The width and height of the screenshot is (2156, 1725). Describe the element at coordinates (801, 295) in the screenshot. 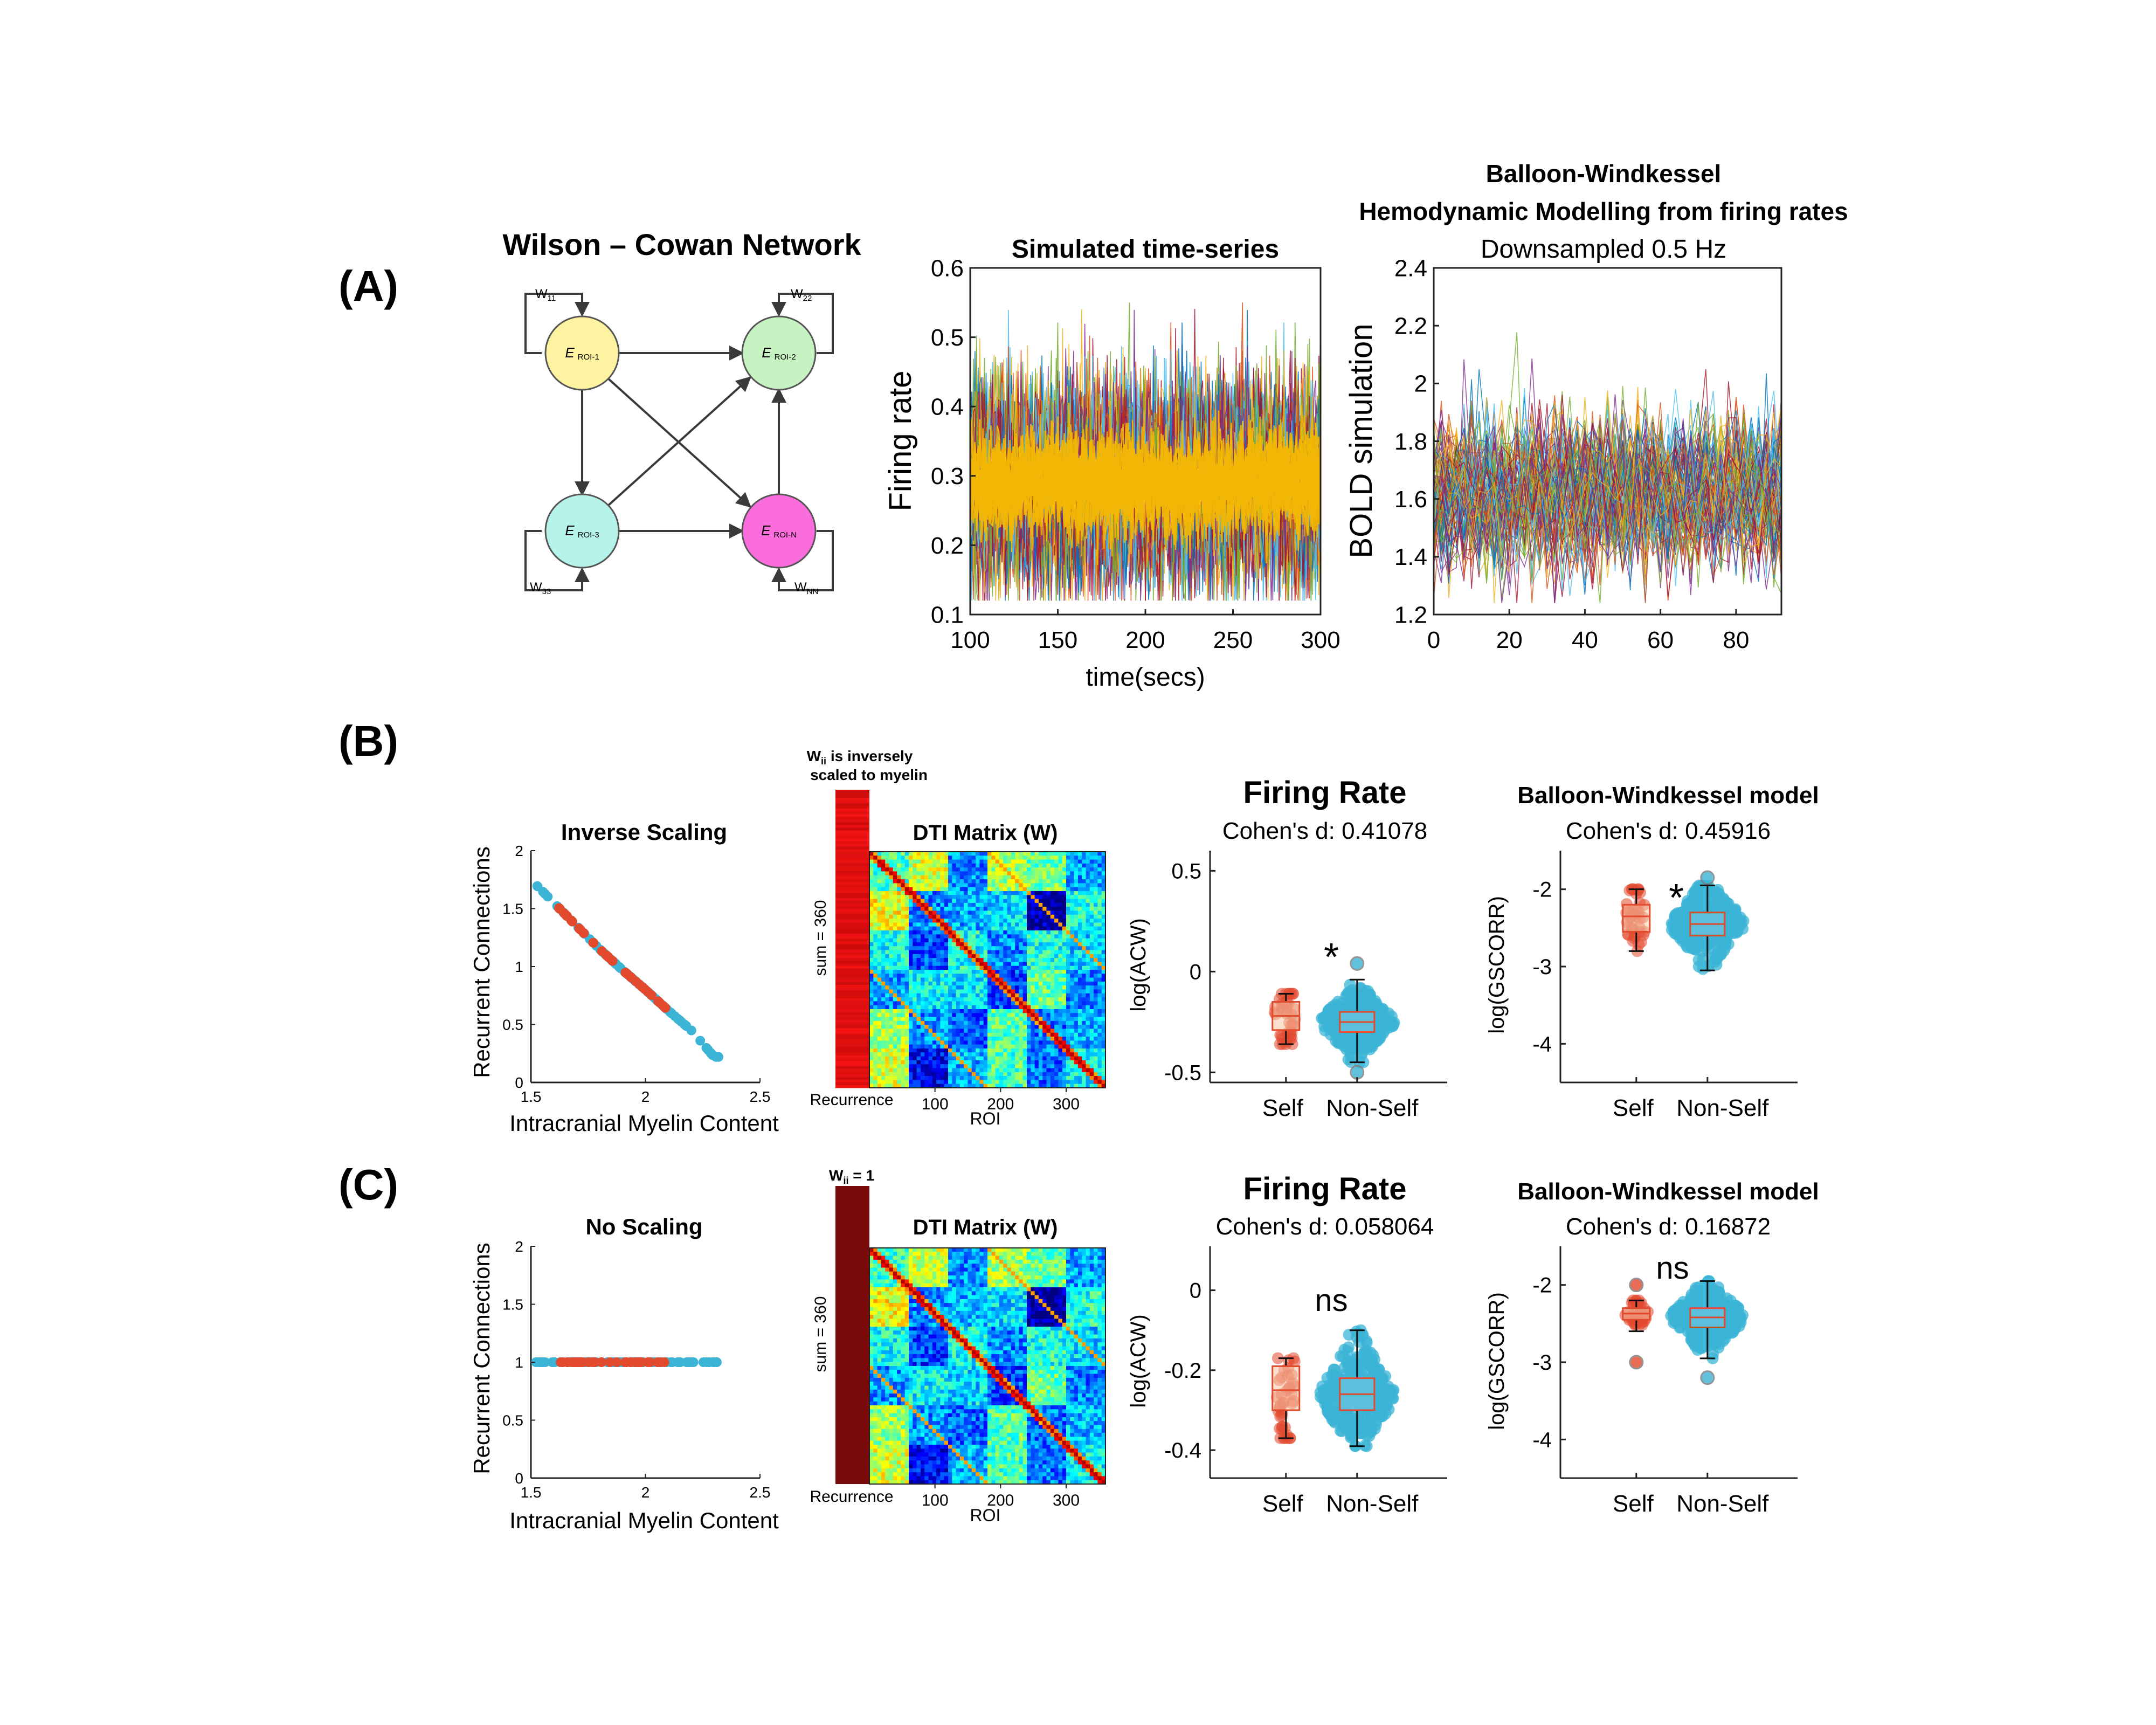

I see `weight-w22: W22` at that location.